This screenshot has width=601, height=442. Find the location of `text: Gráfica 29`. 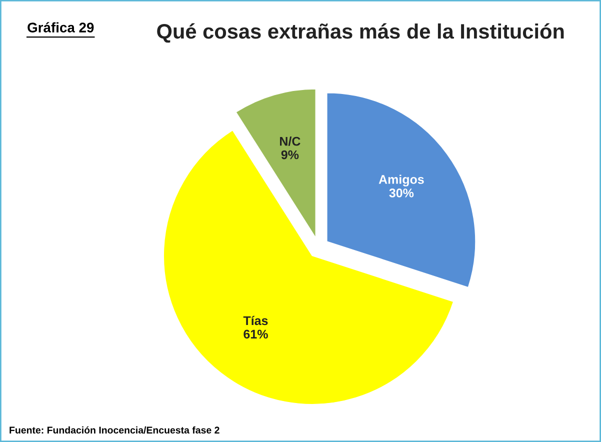

text: Gráfica 29 is located at coordinates (61, 27).